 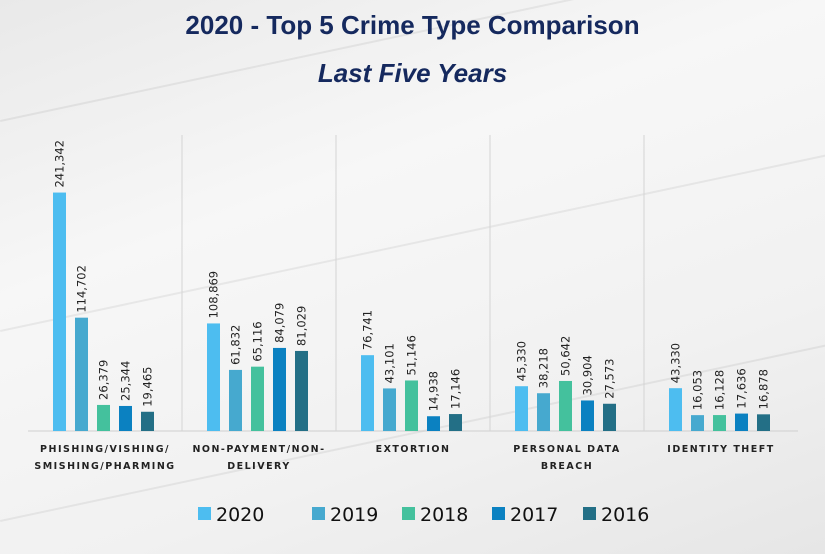 What do you see at coordinates (105, 449) in the screenshot?
I see `category-label: PHISHING/VISHING/` at bounding box center [105, 449].